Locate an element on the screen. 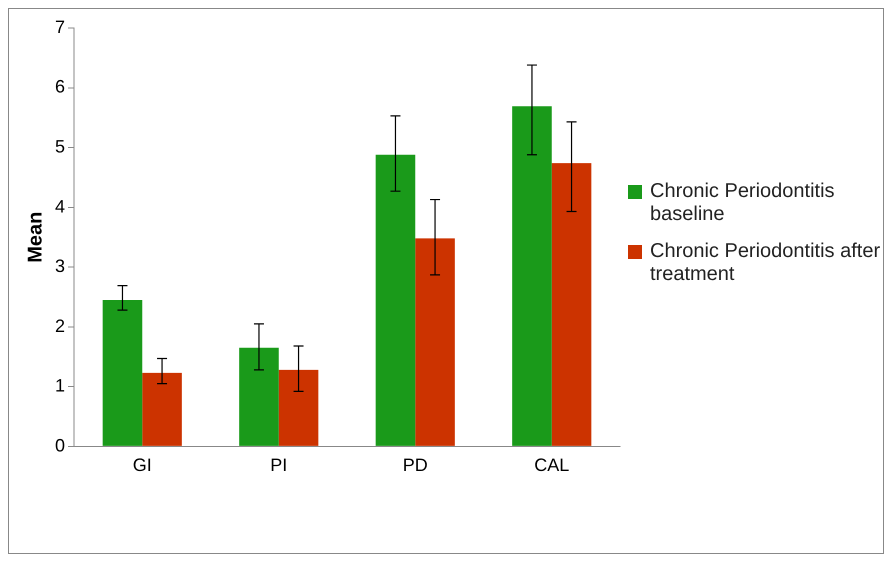 The width and height of the screenshot is (895, 564). x-tick-label: PD is located at coordinates (415, 465).